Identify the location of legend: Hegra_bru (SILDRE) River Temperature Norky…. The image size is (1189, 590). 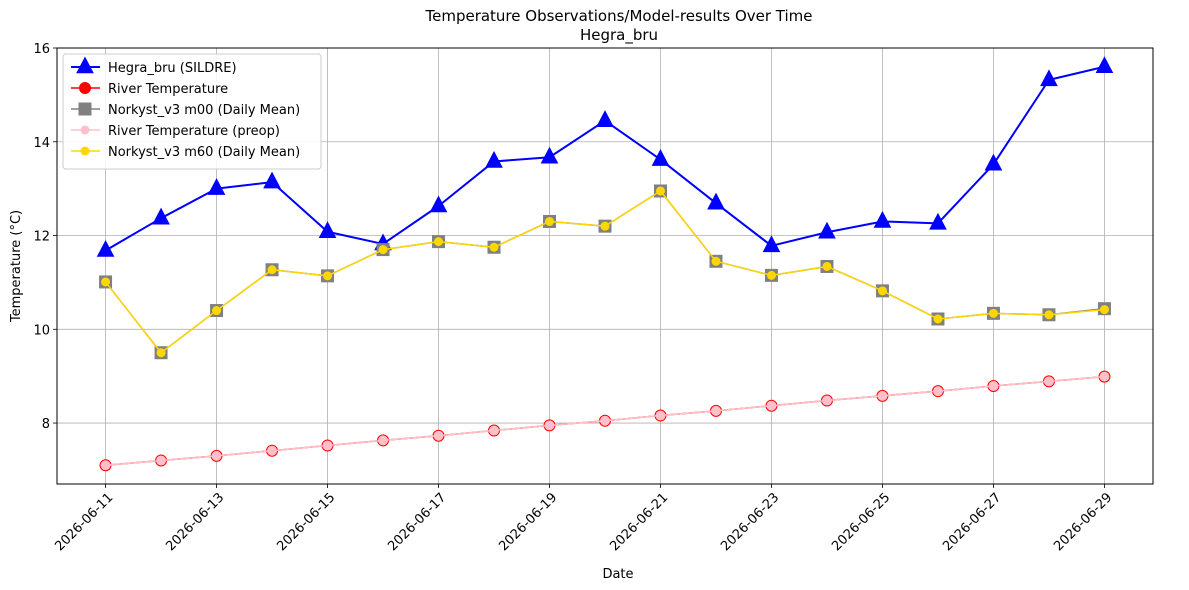
(192, 111).